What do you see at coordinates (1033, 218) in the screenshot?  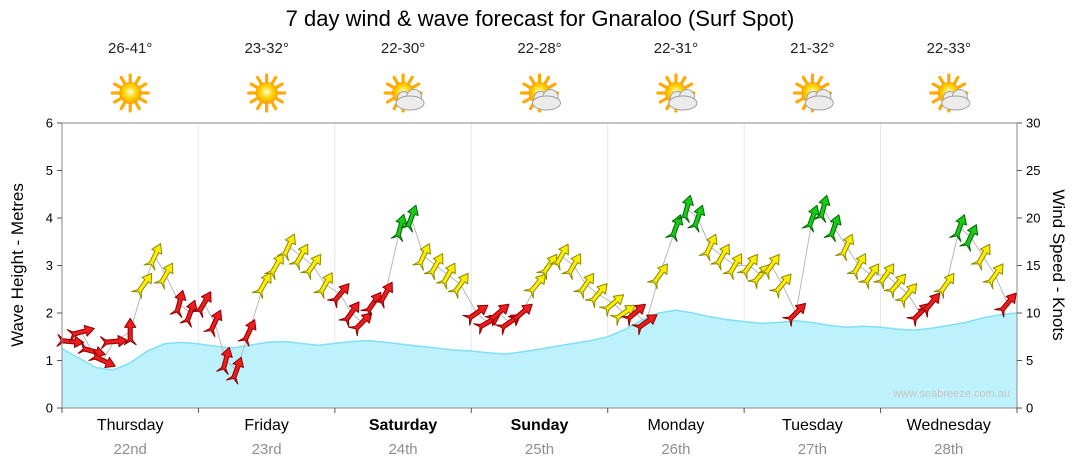 I see `right-axis-tick-label: 20` at bounding box center [1033, 218].